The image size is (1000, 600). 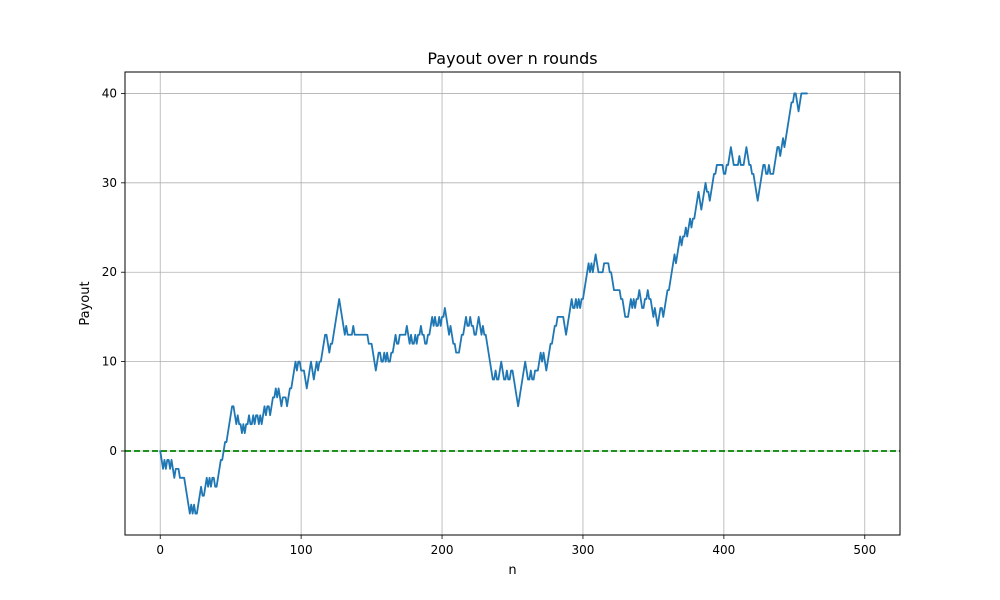 I want to click on y-tick-label: 0, so click(x=113, y=451).